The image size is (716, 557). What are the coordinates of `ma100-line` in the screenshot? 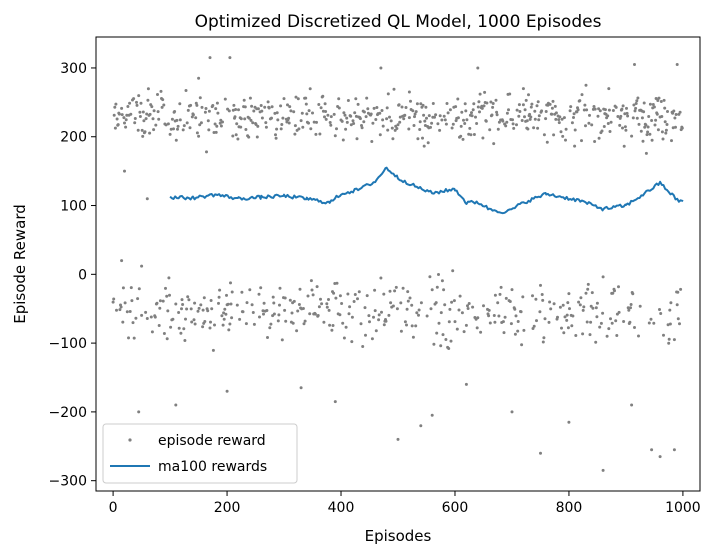 It's located at (426, 190).